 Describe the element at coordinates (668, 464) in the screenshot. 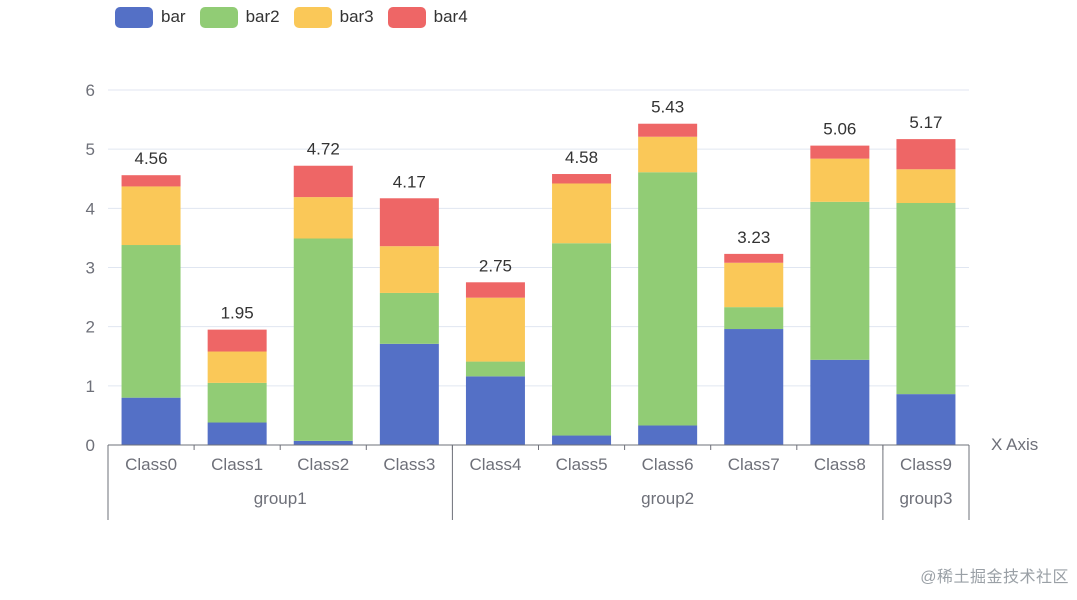

I see `x-tick-label: Class6` at that location.